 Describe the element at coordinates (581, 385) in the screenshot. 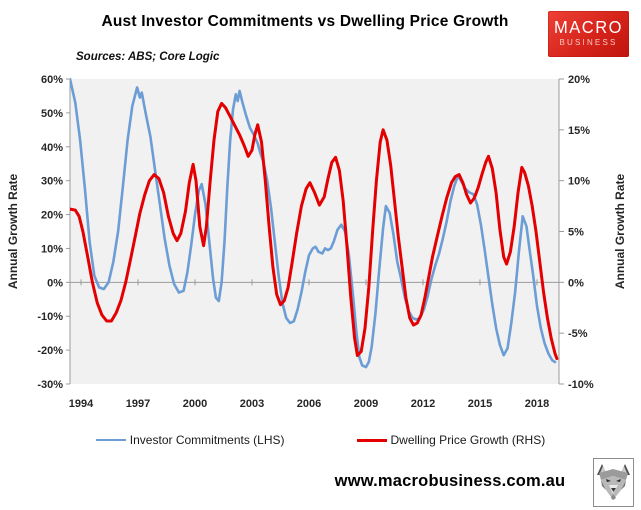

I see `right-axis-tick-label: -10%` at that location.